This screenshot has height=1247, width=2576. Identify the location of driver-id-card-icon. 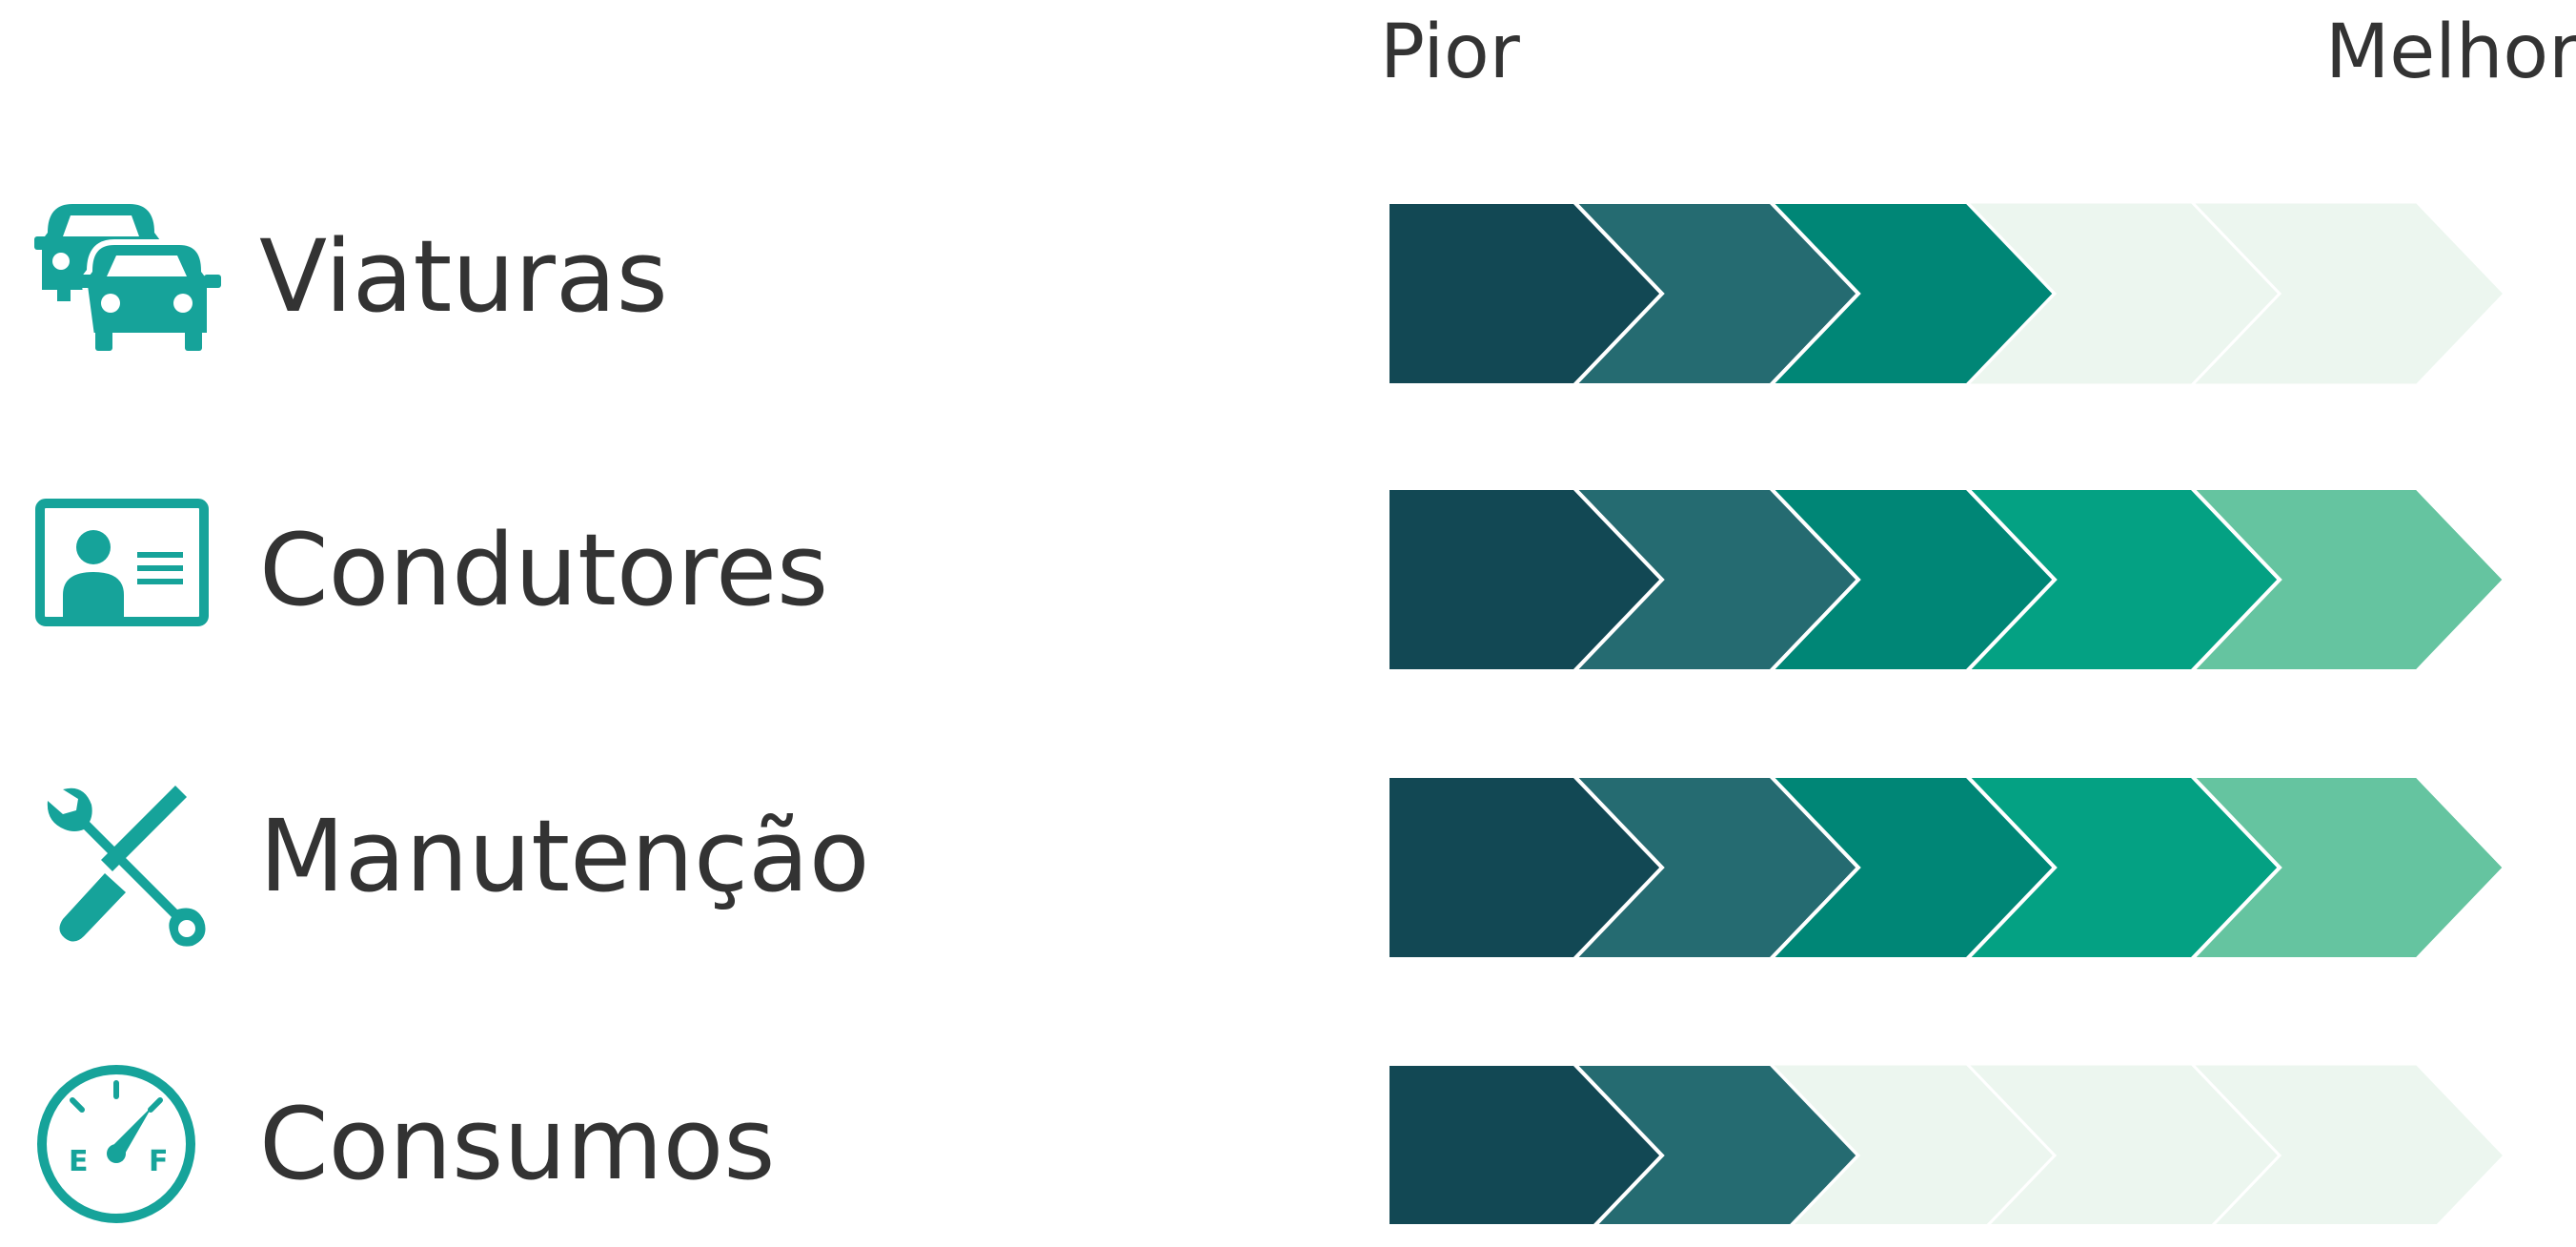
(122, 562).